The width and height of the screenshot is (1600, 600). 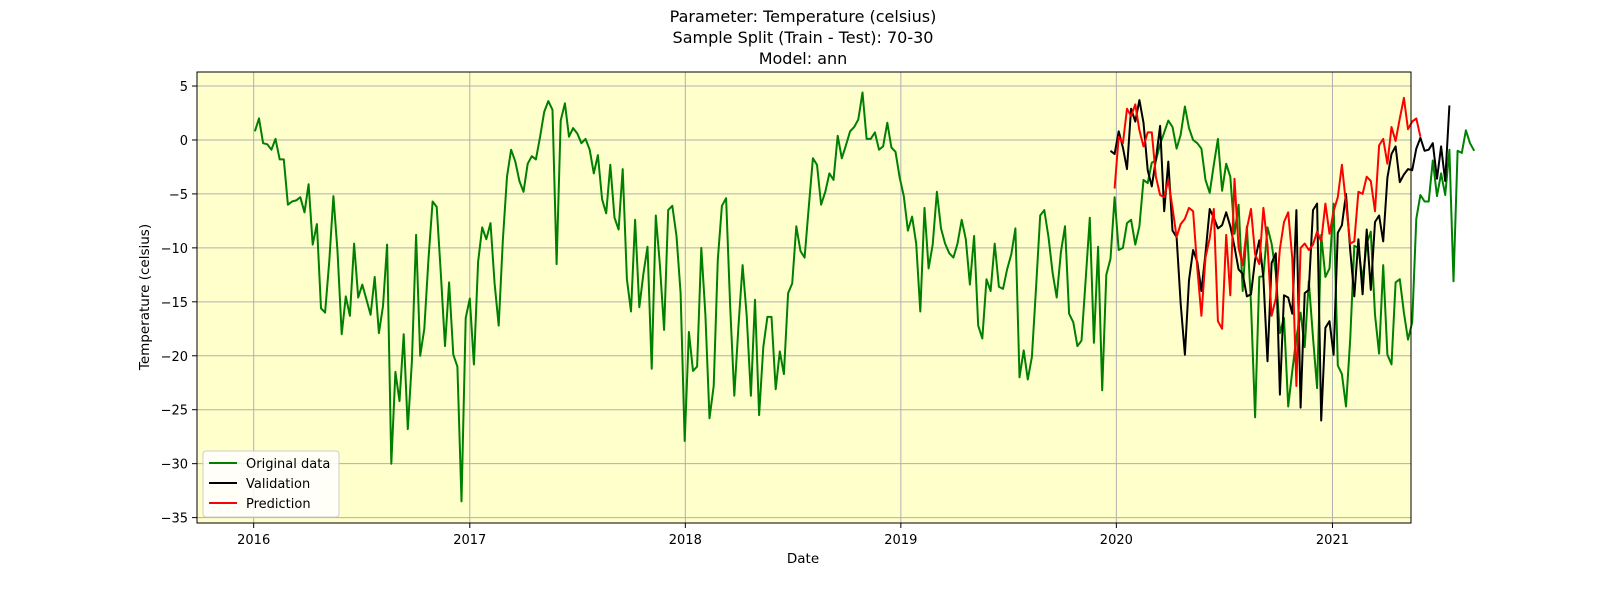 I want to click on legend-box, so click(x=271, y=484).